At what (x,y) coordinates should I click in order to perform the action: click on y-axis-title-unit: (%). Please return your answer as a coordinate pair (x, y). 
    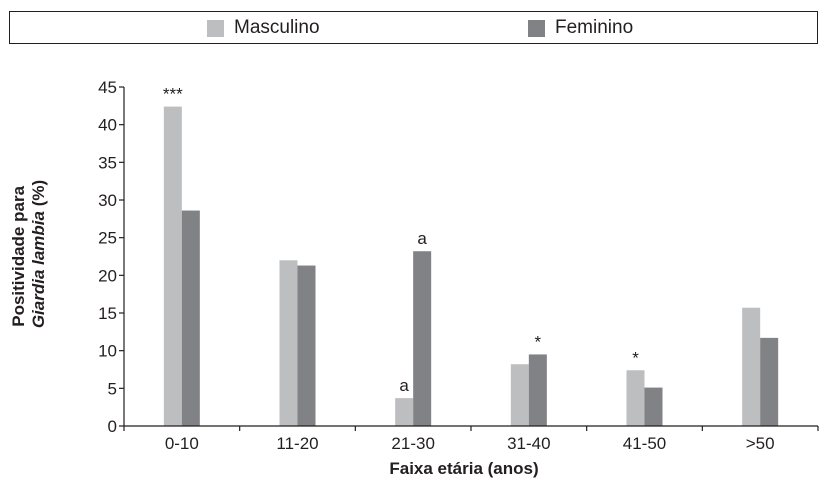
    Looking at the image, I should click on (38, 195).